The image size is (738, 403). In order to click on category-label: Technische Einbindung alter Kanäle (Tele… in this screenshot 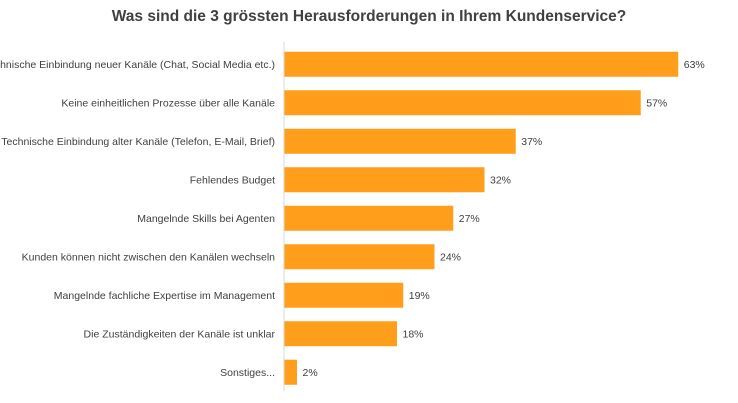, I will do `click(138, 142)`.